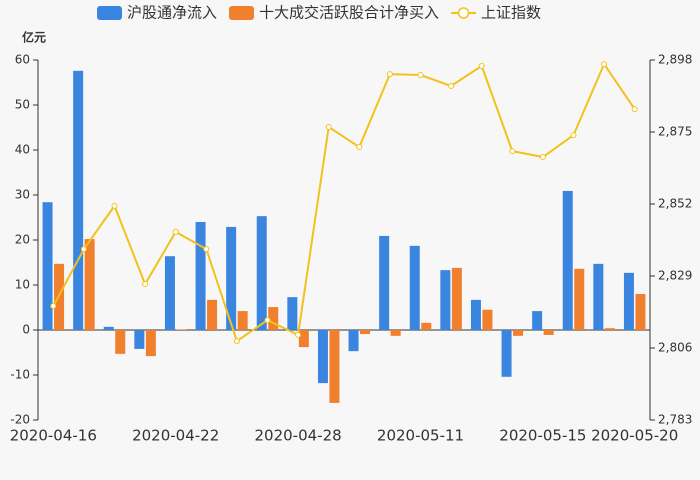 Image resolution: width=700 pixels, height=480 pixels. What do you see at coordinates (22, 150) in the screenshot?
I see `y-tick-label: 40` at bounding box center [22, 150].